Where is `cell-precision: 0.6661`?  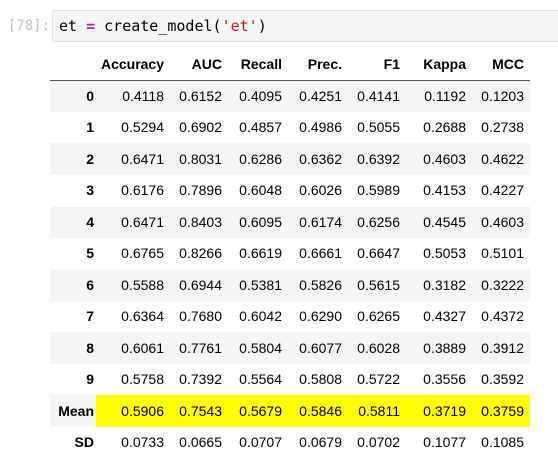
cell-precision: 0.6661 is located at coordinates (318, 253).